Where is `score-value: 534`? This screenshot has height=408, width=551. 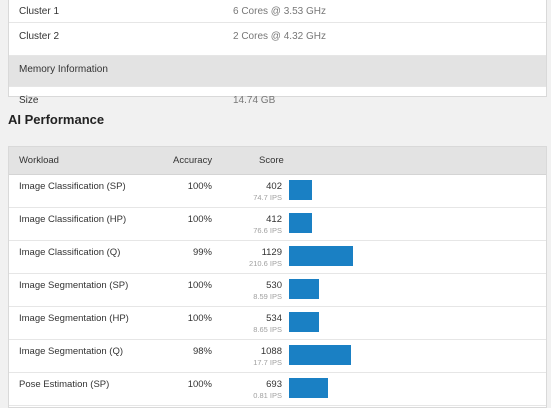
score-value: 534 is located at coordinates (274, 318).